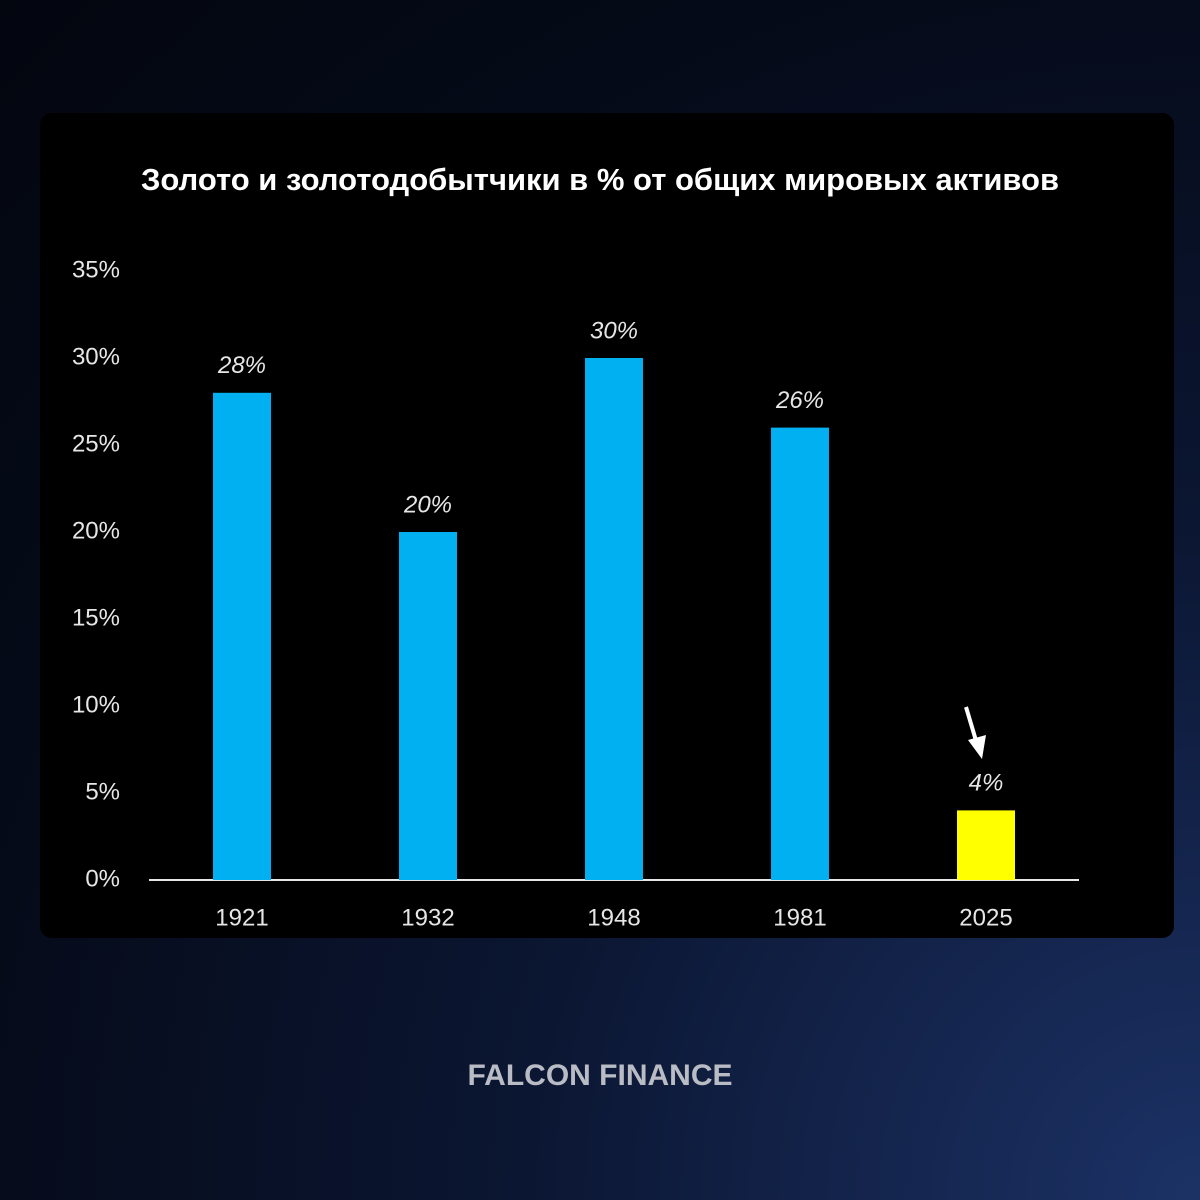 This screenshot has height=1200, width=1200. Describe the element at coordinates (799, 917) in the screenshot. I see `x-tick-label: 1981` at that location.